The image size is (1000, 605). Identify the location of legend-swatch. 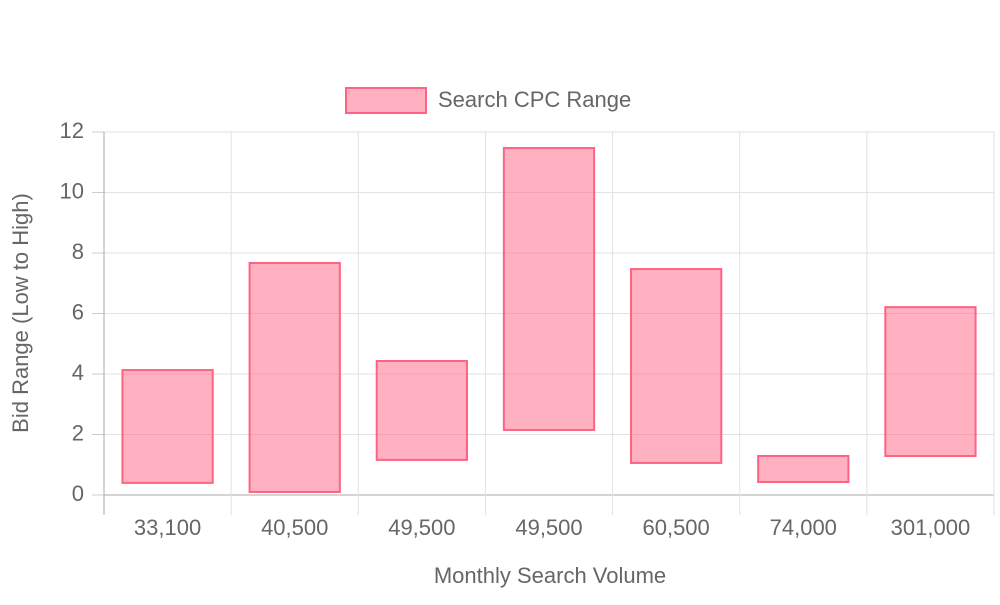
(386, 100).